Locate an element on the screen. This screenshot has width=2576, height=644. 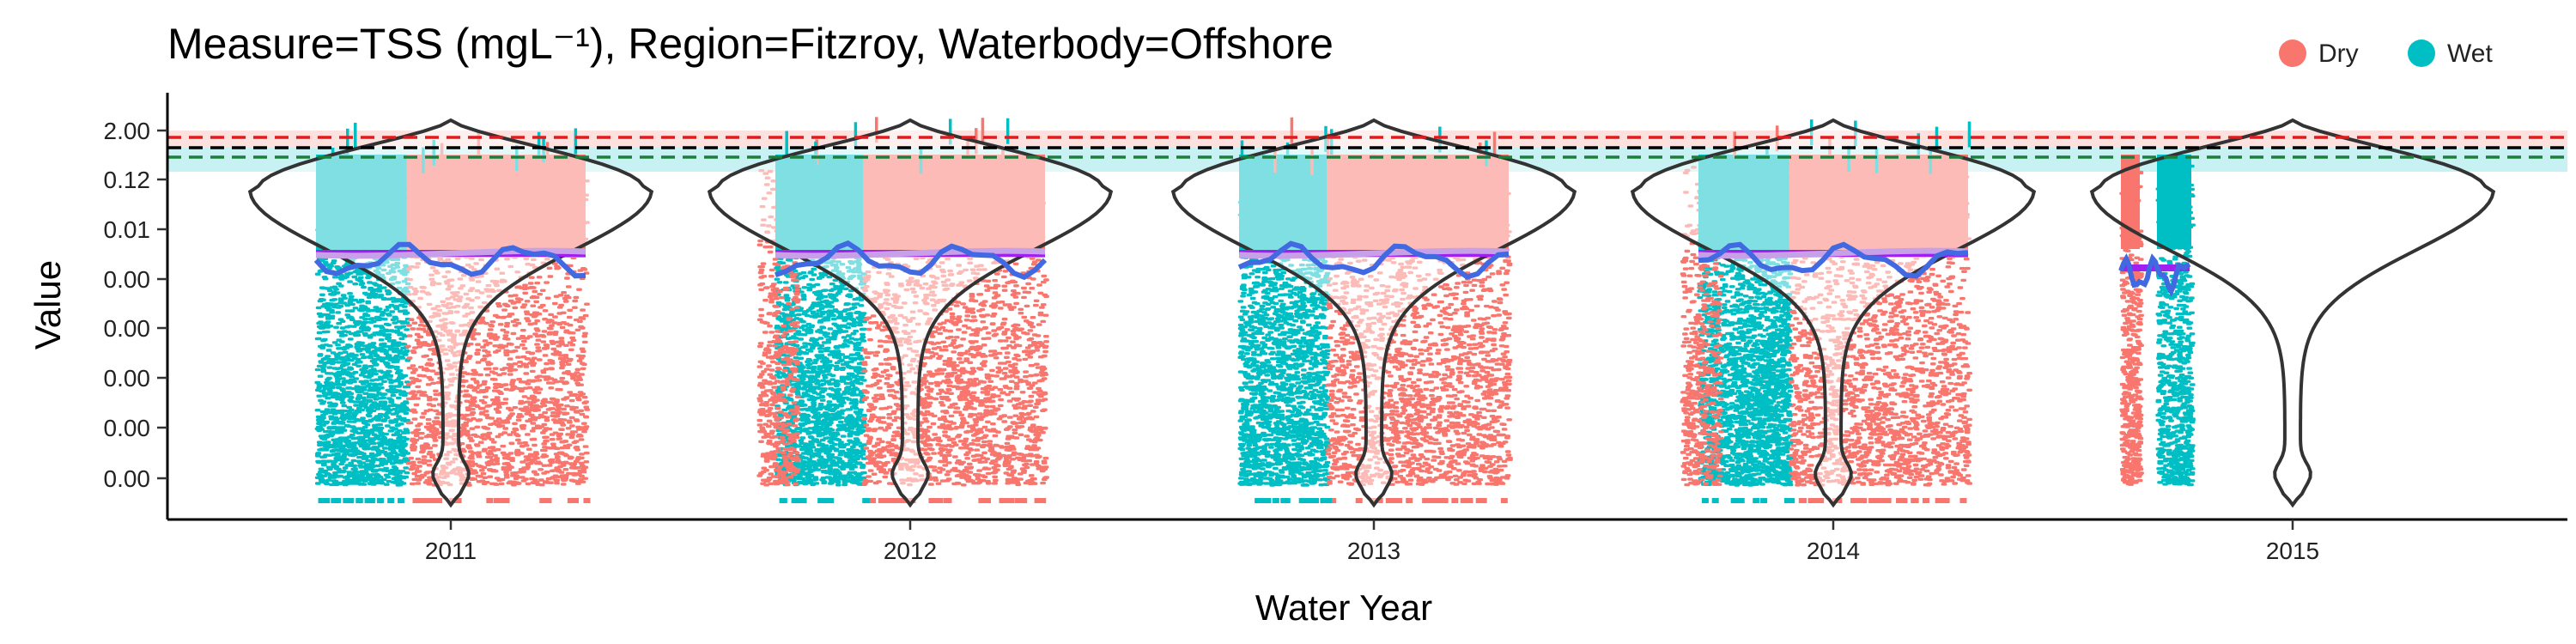
violin-2015 is located at coordinates (2292, 313).